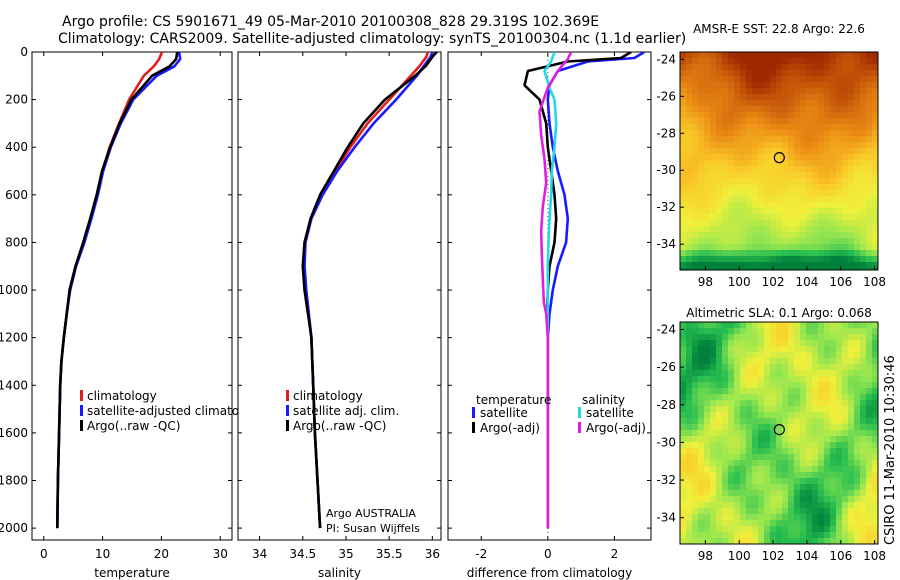 This screenshot has width=900, height=580. I want to click on map-frame, so click(779, 161).